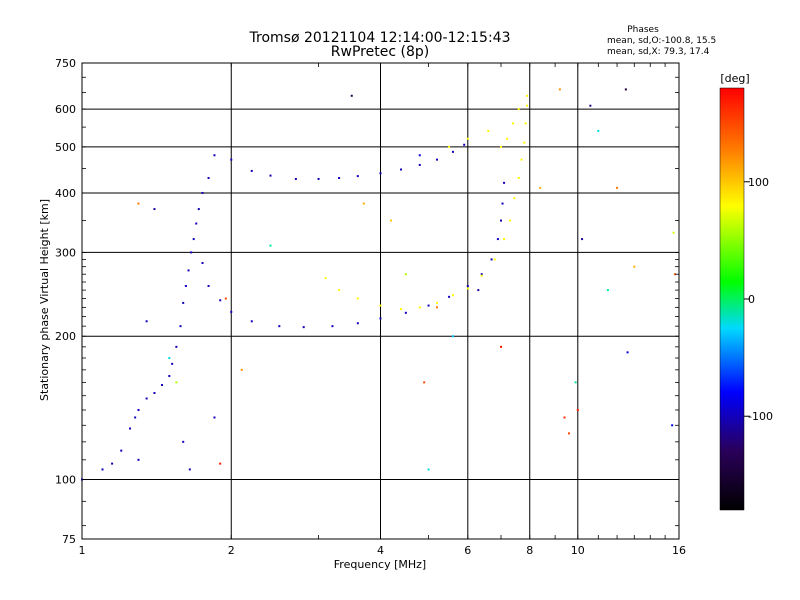 Image resolution: width=800 pixels, height=600 pixels. I want to click on y-tick-label: 500, so click(65, 147).